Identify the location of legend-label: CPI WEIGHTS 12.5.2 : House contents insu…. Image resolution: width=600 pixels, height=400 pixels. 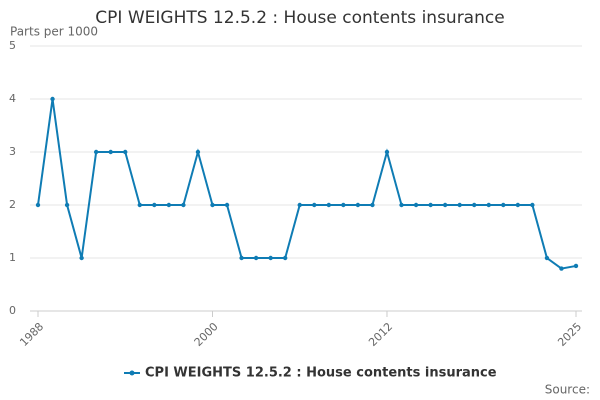
(321, 373).